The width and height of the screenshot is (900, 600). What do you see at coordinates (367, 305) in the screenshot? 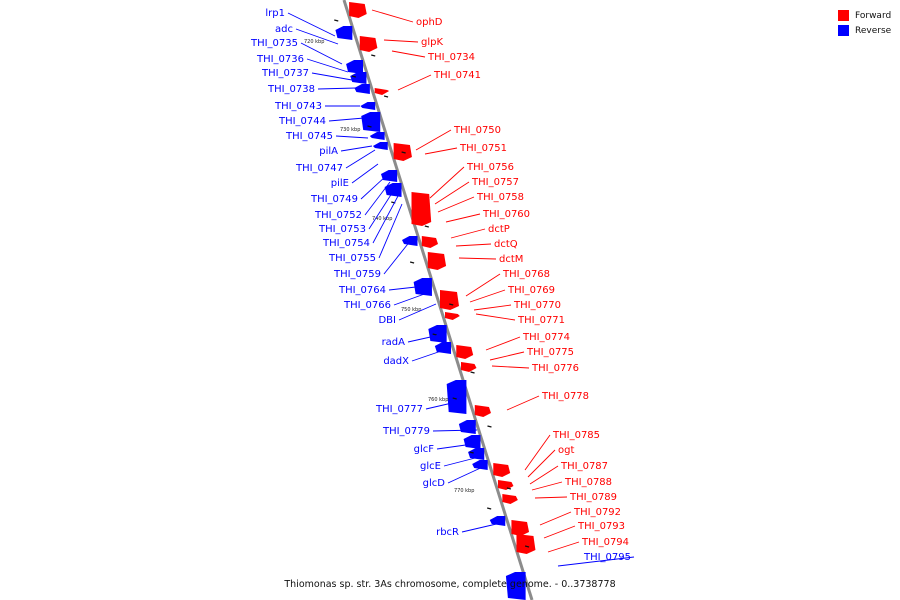
I see `reverse-gene-label: THI_0766` at bounding box center [367, 305].